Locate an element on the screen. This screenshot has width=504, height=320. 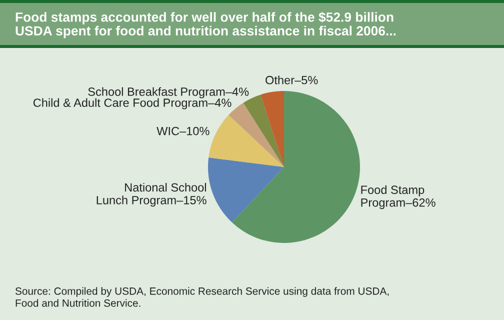
slice-label: School Breakfast Program–4% is located at coordinates (168, 92).